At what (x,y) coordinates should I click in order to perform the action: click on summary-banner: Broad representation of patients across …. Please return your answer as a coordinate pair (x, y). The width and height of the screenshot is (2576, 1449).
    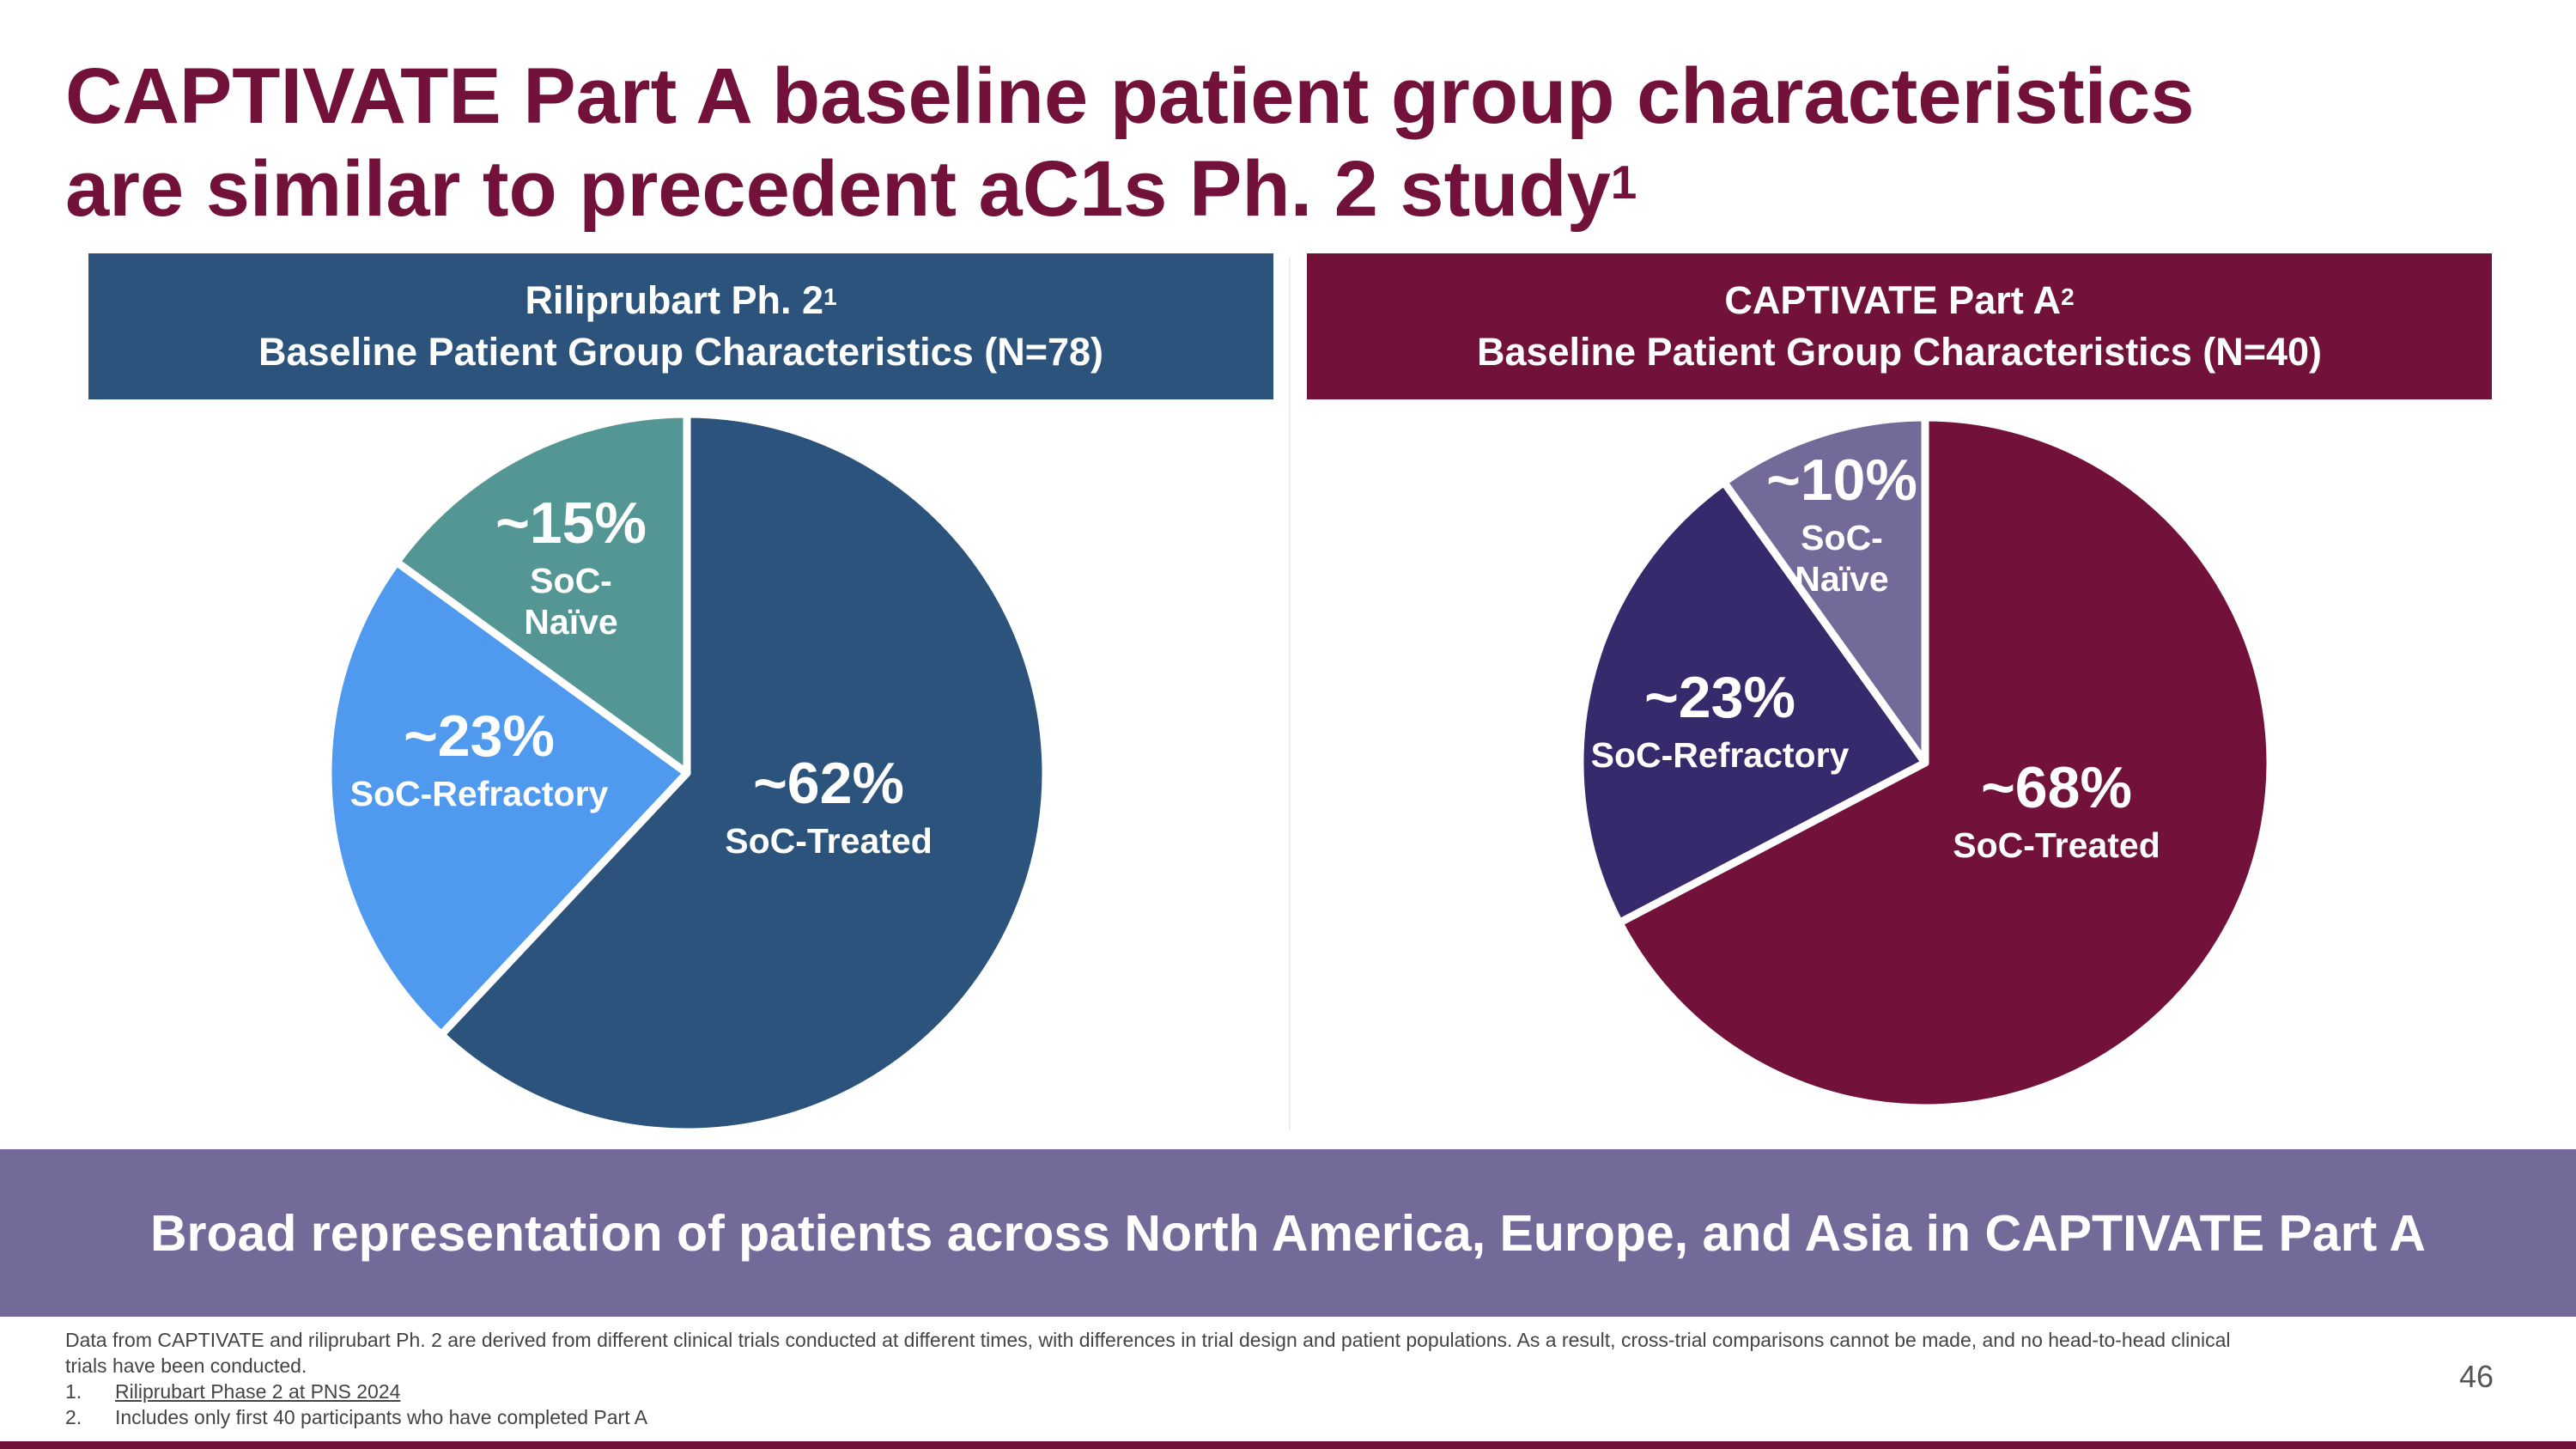
    Looking at the image, I should click on (1288, 1233).